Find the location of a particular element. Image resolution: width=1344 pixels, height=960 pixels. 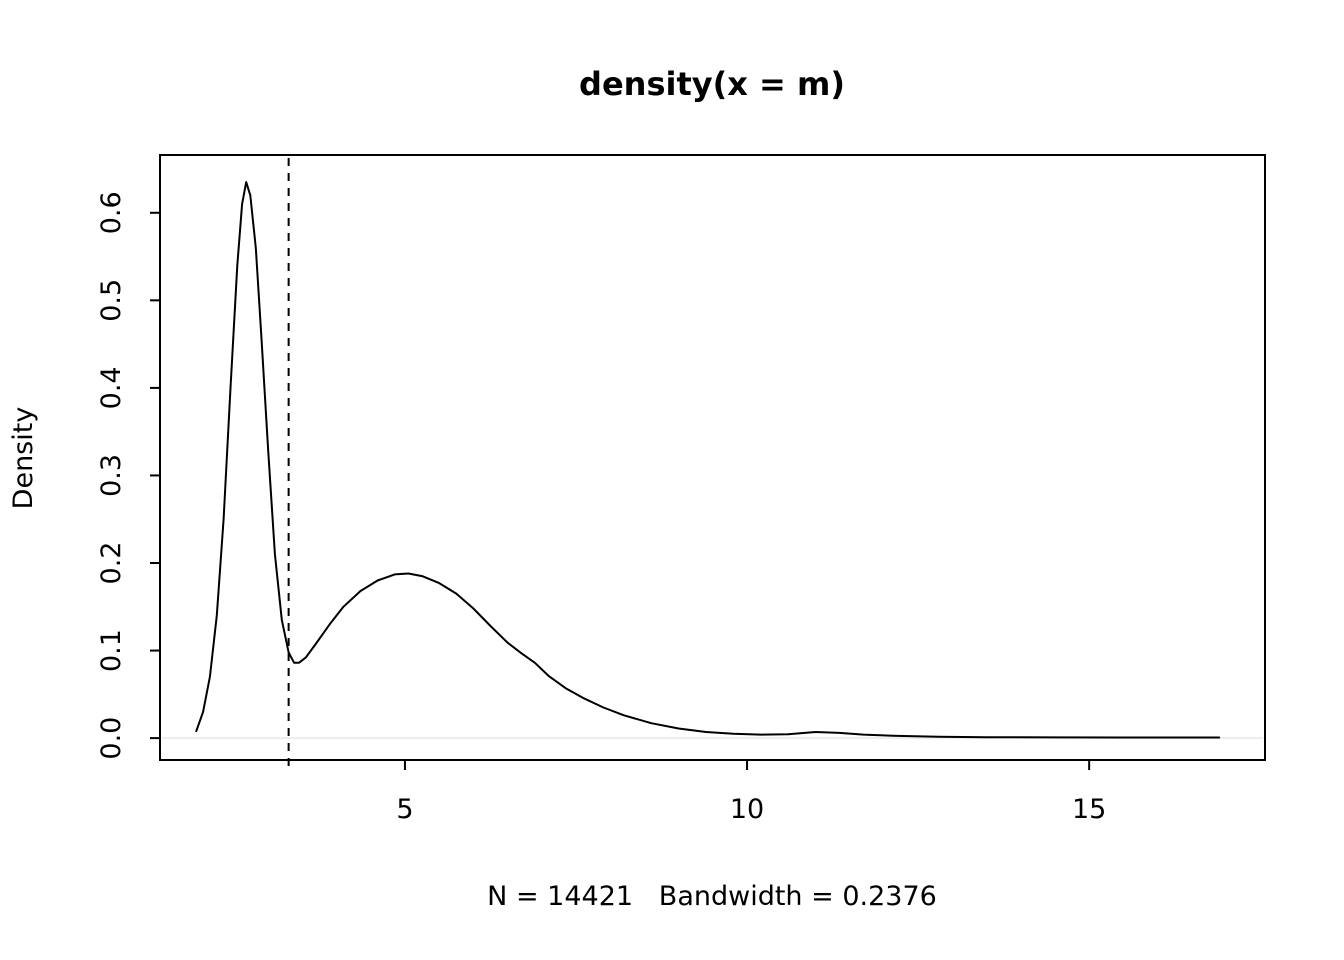

y-tick-label: 0.3 is located at coordinates (111, 475).